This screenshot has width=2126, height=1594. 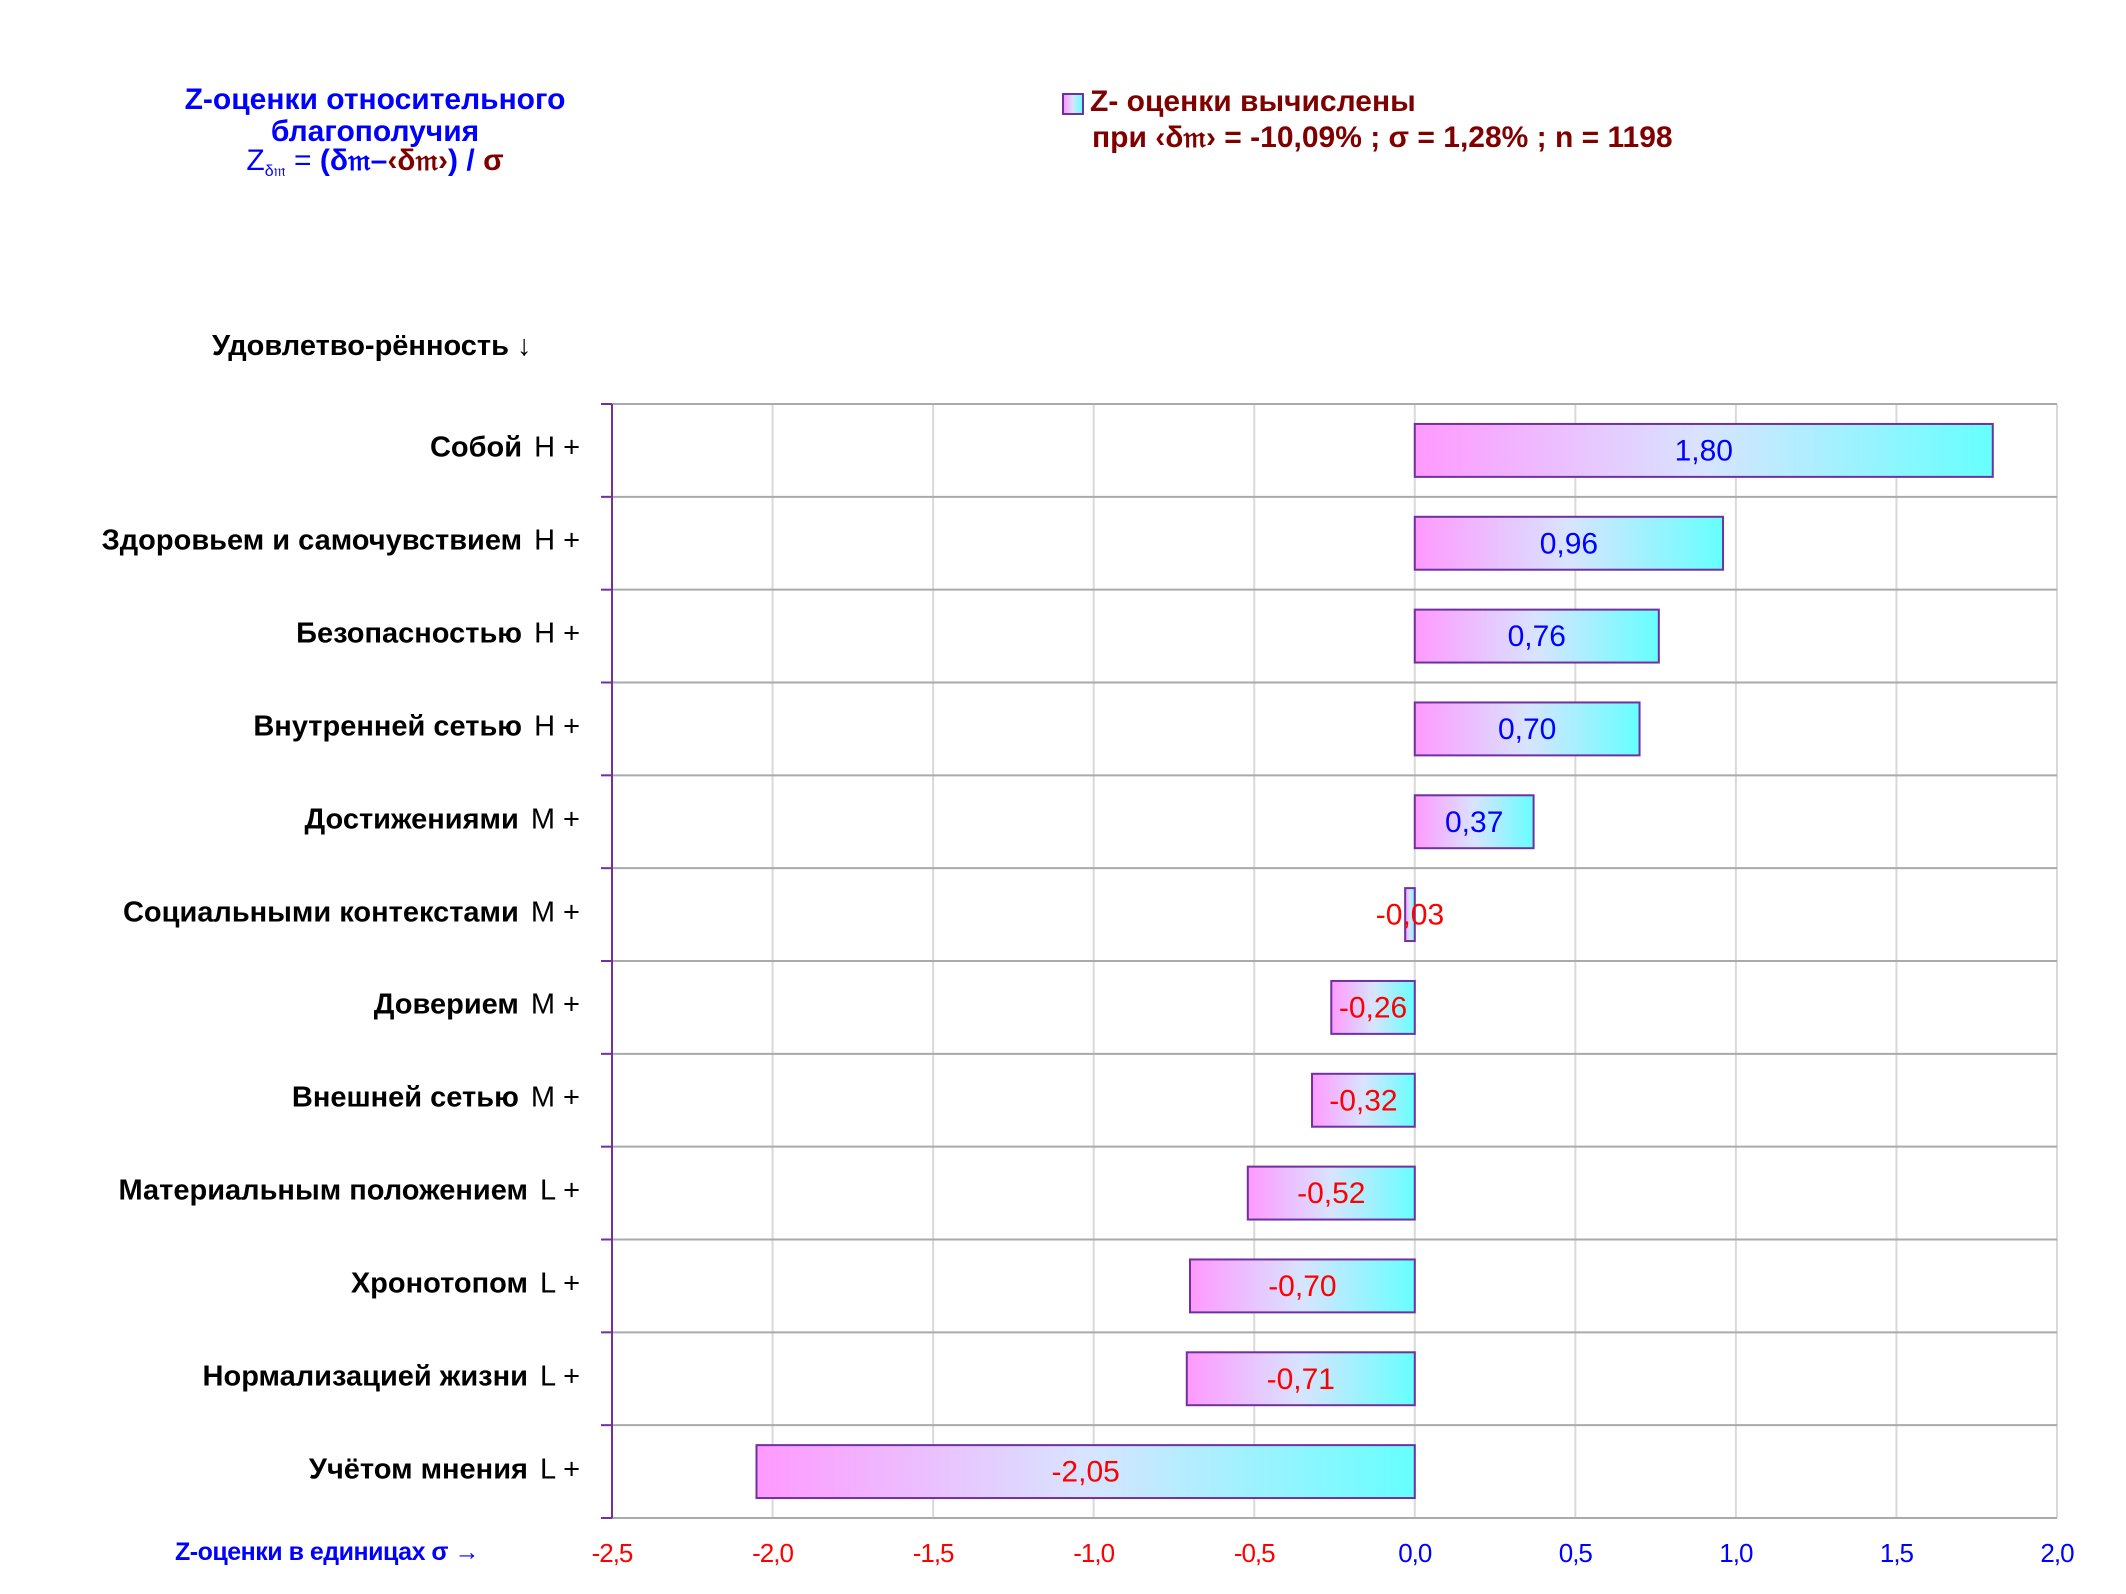 I want to click on y-axis-title: Удовлетво-рённость ↓, so click(x=372, y=346).